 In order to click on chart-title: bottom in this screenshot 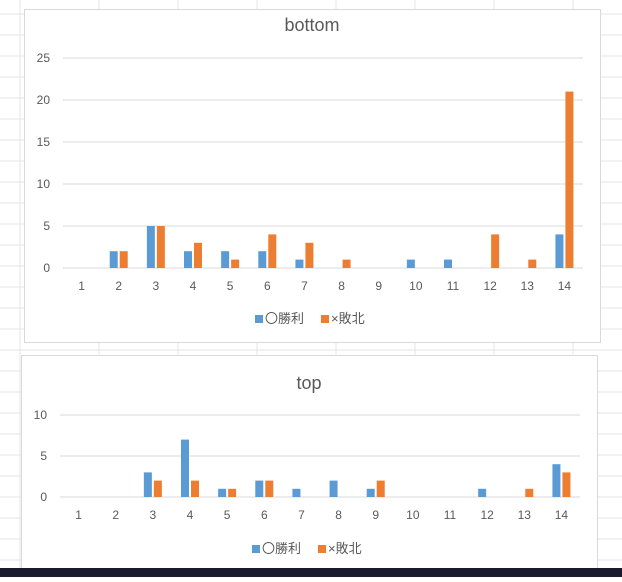, I will do `click(311, 25)`.